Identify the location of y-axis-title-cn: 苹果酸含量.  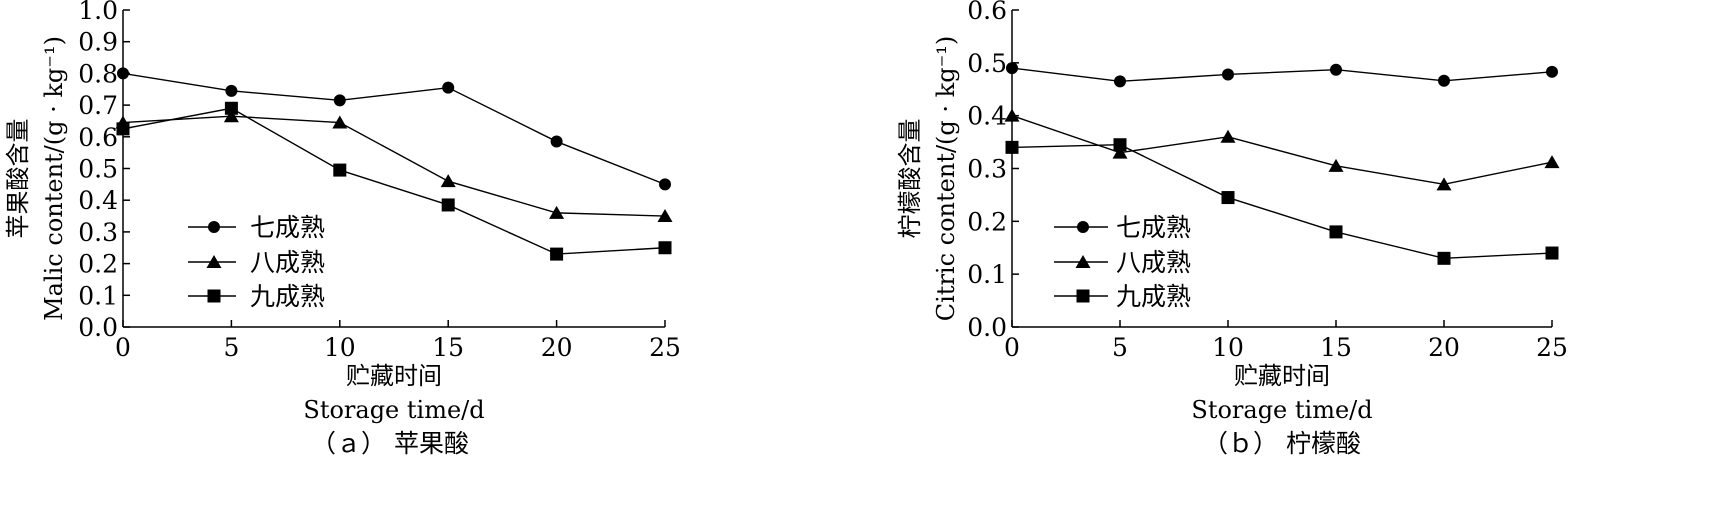
(18, 179).